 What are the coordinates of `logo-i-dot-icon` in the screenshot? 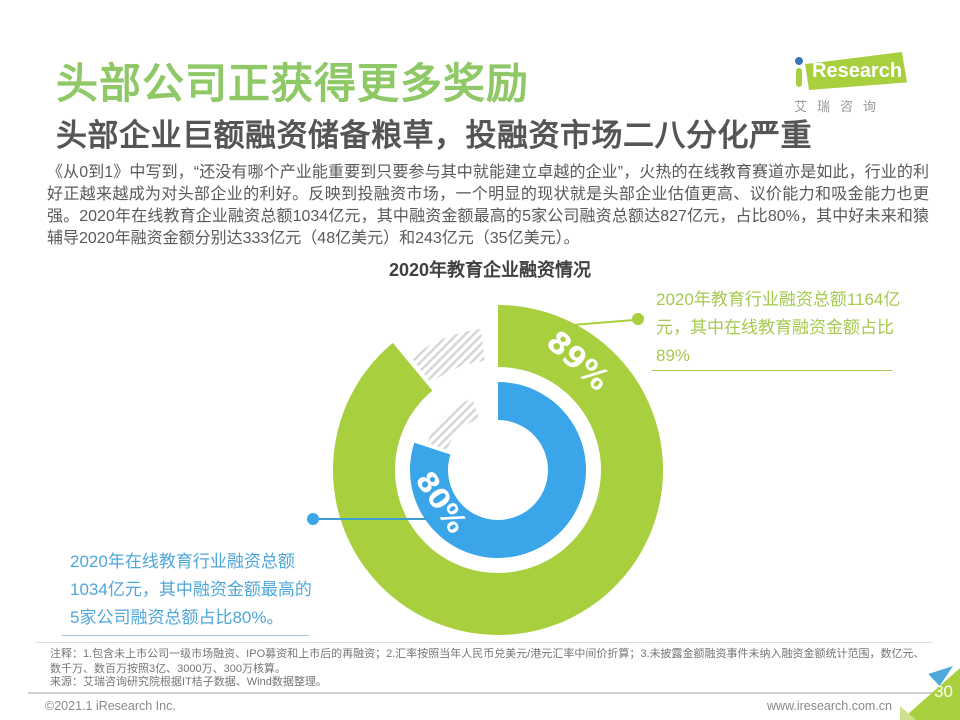 It's located at (799, 61).